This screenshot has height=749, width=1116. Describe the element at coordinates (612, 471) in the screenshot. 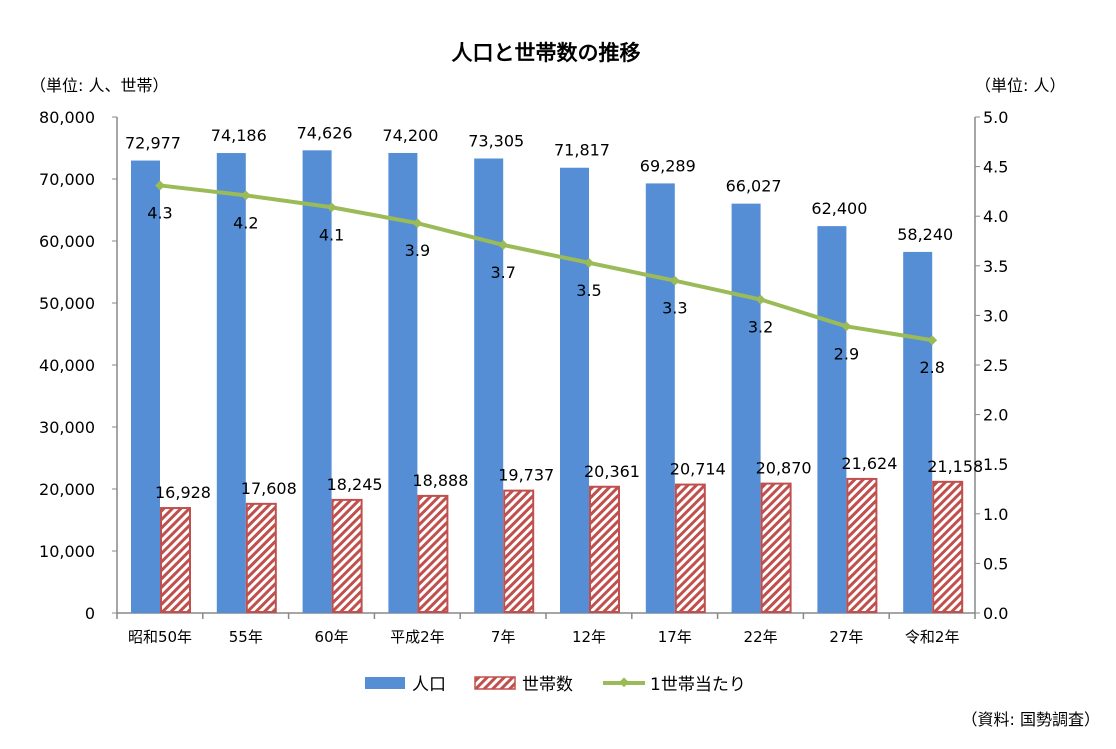

I see `data-label-households: 20,361` at that location.